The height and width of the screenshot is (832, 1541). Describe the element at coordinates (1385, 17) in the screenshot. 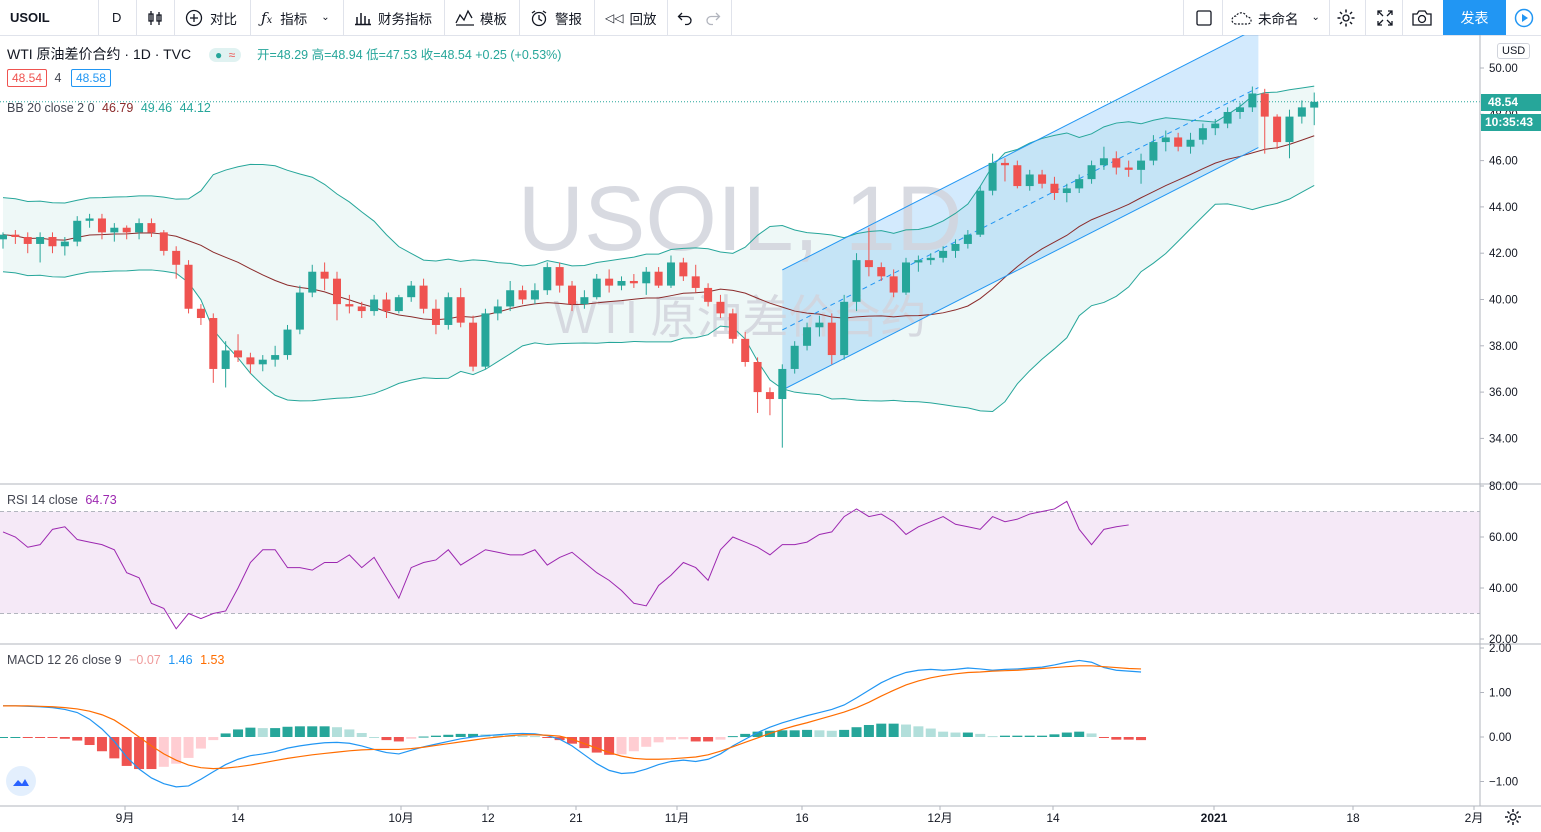

I see `fullscreen-button` at that location.